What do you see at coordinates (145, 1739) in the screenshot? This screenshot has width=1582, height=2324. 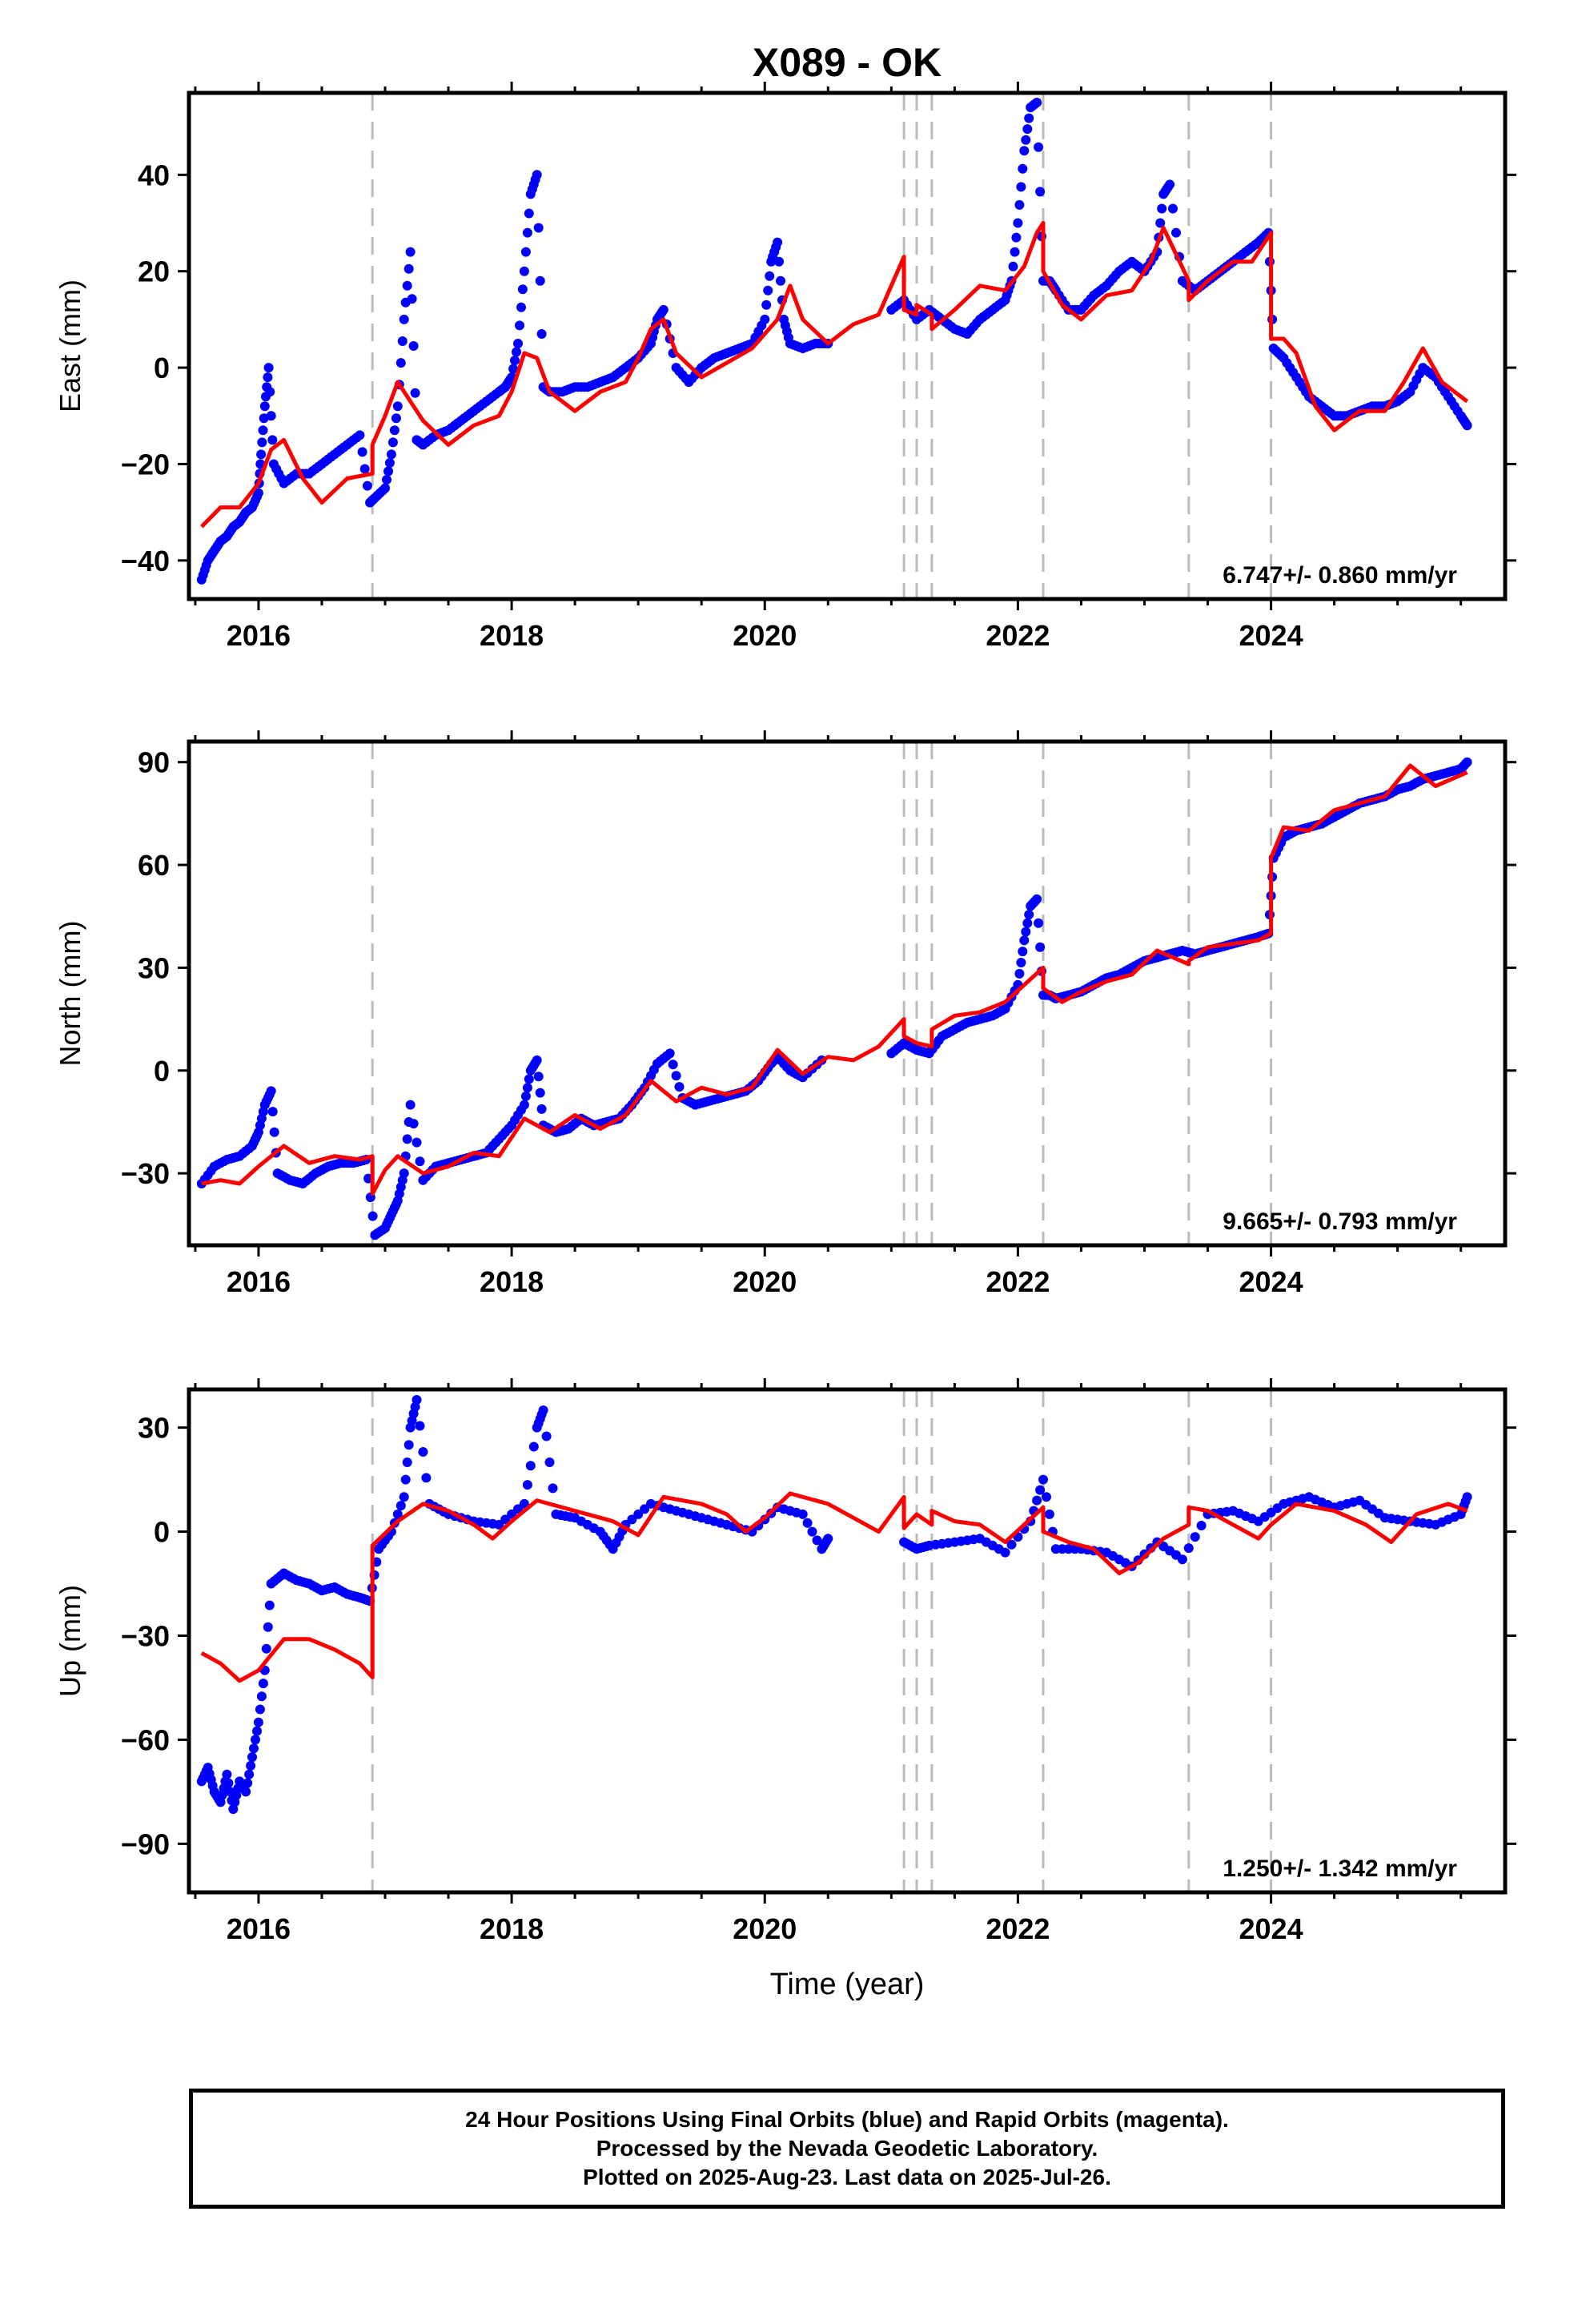 I see `y-tick-label: −60` at bounding box center [145, 1739].